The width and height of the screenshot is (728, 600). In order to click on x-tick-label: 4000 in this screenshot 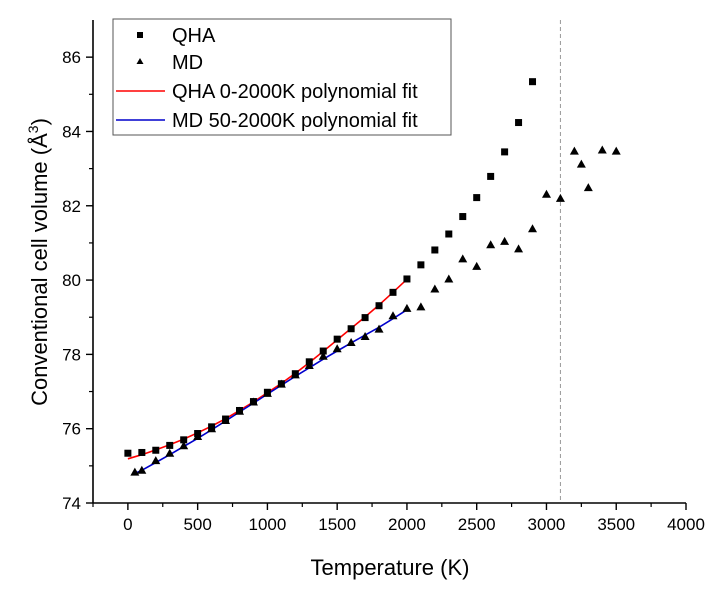, I will do `click(686, 524)`.